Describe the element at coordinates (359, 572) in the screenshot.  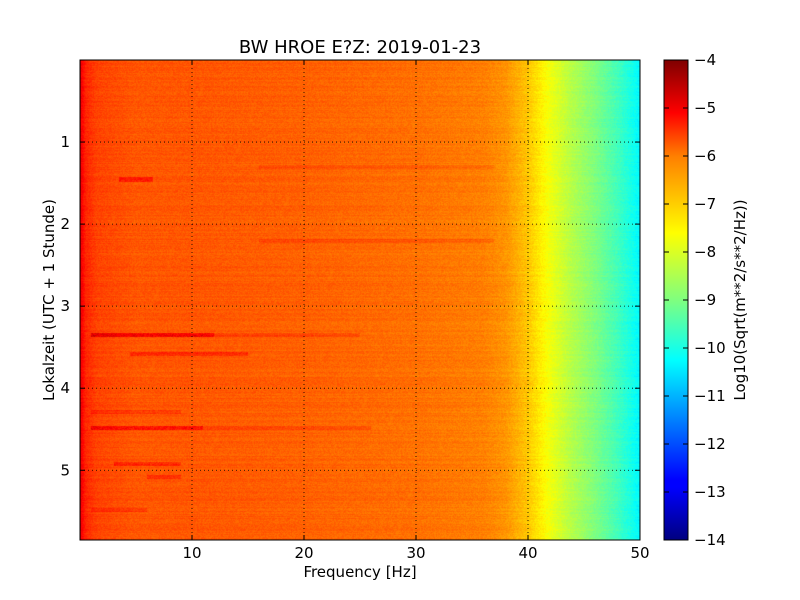
I see `x-axis-label: Frequency [Hz]` at that location.